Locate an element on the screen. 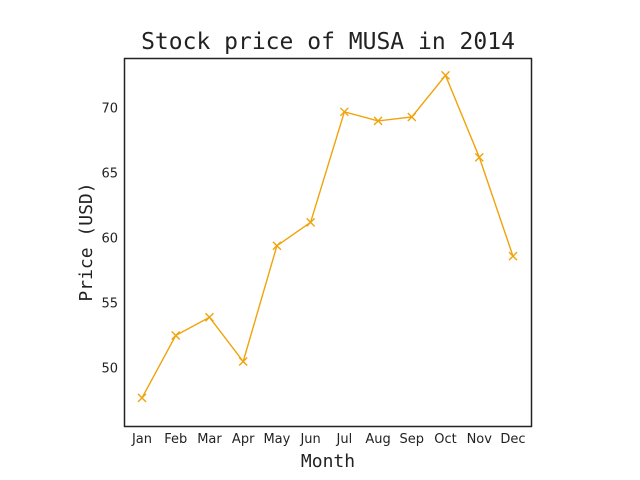 This screenshot has width=640, height=480. x-tick-label: Dec is located at coordinates (512, 439).